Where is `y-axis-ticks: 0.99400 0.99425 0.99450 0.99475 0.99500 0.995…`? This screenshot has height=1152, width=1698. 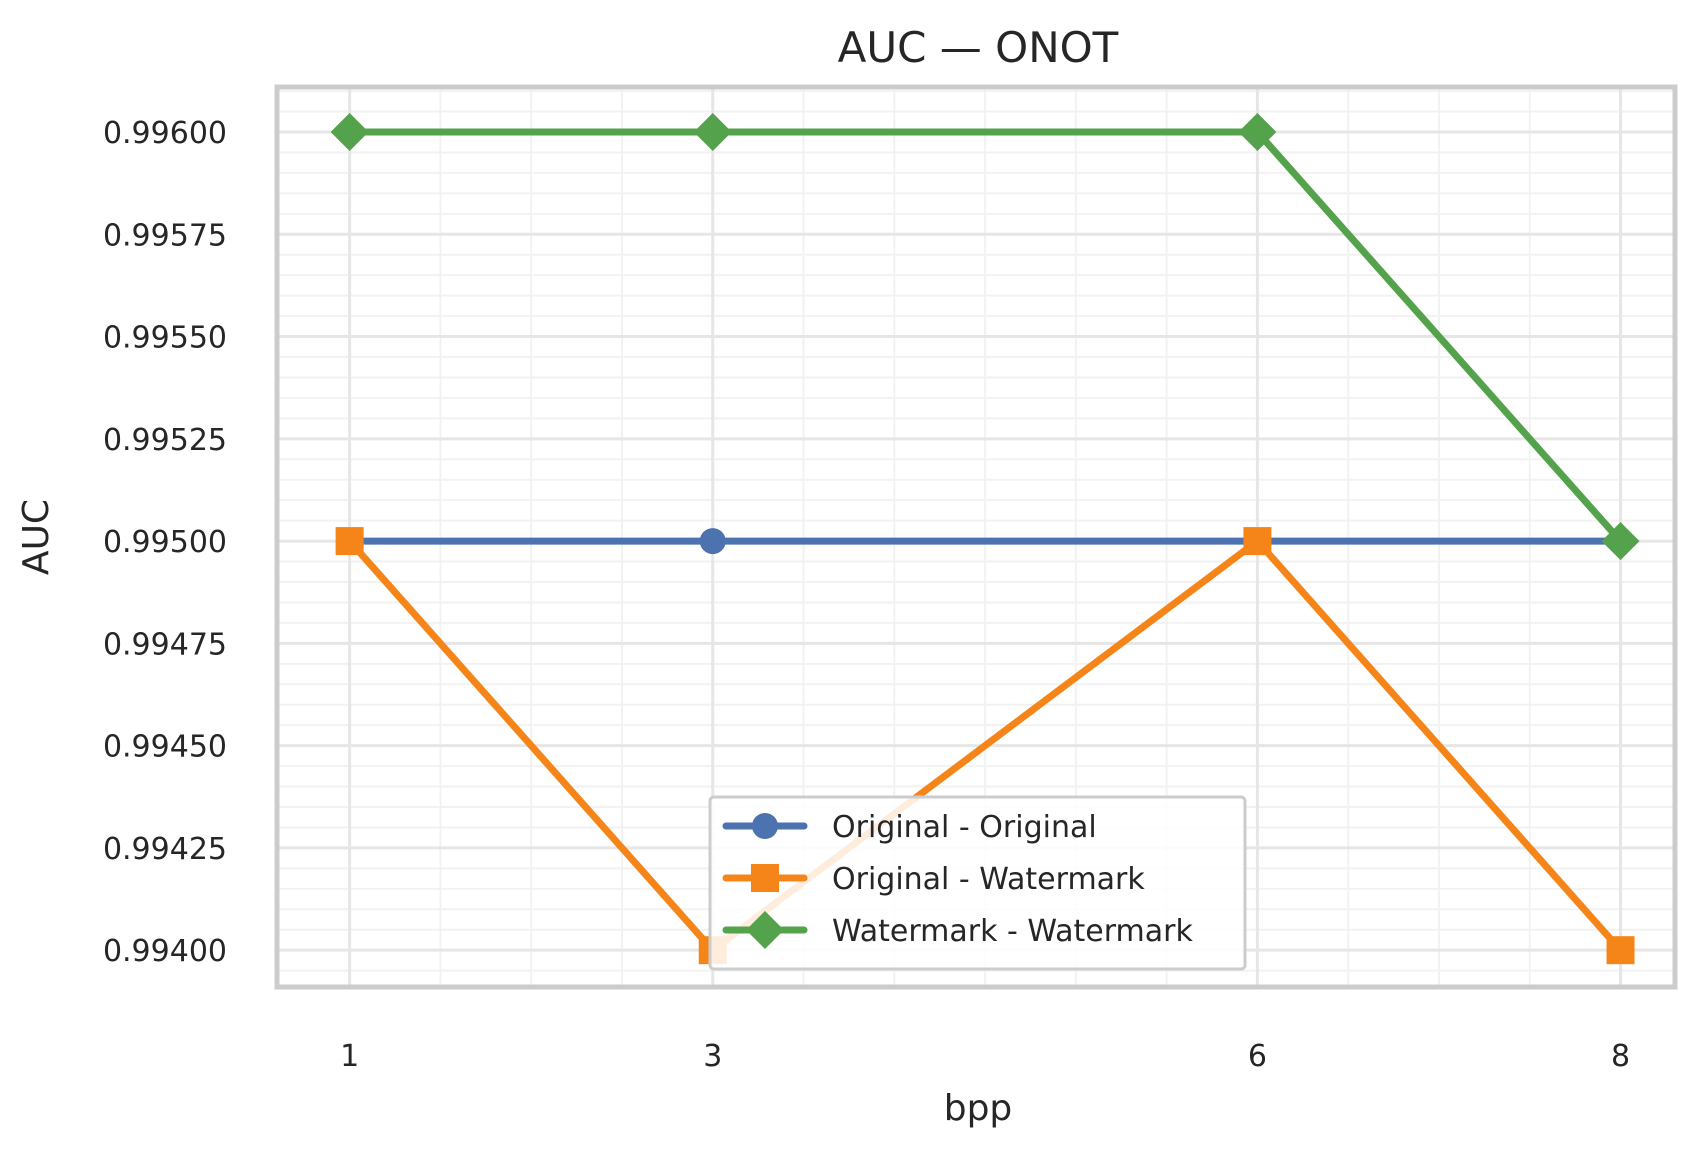 y-axis-ticks: 0.99400 0.99425 0.99450 0.99475 0.99500 0.995… is located at coordinates (165, 542).